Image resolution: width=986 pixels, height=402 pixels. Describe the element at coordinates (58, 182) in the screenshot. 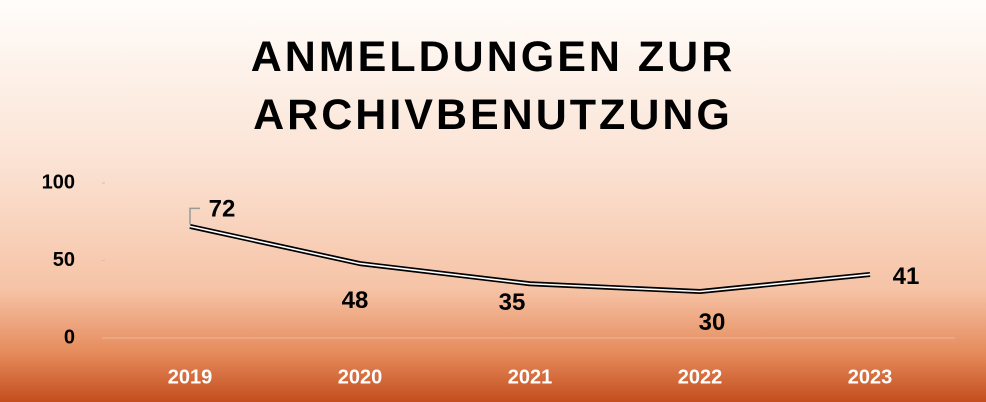

I see `y-tick-label: 100` at that location.